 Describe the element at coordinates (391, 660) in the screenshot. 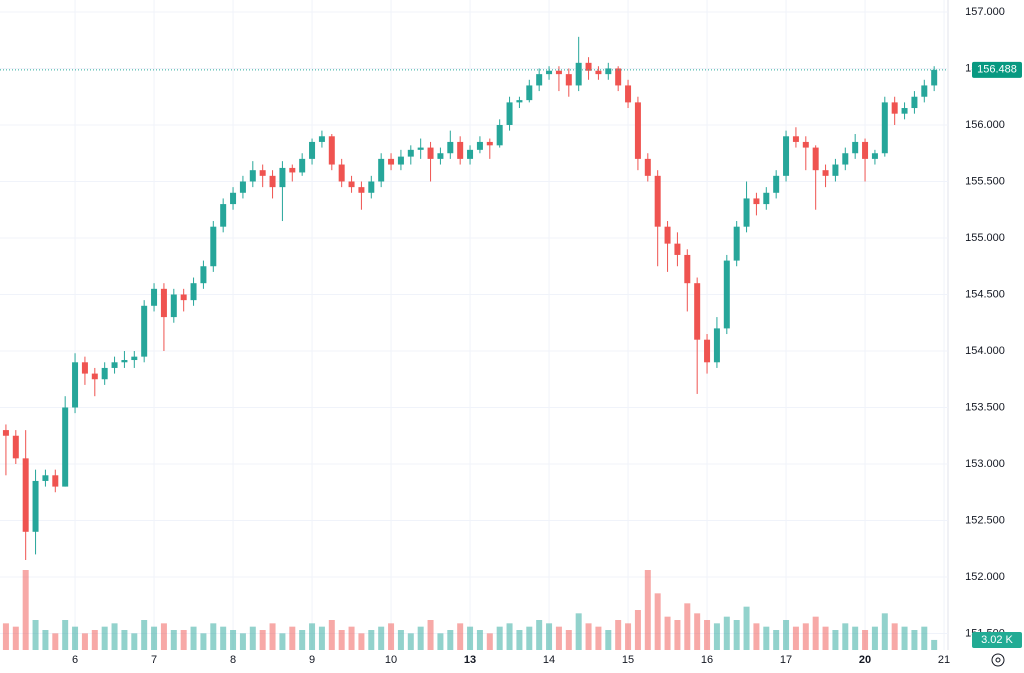

I see `x-tick-label: 10` at that location.